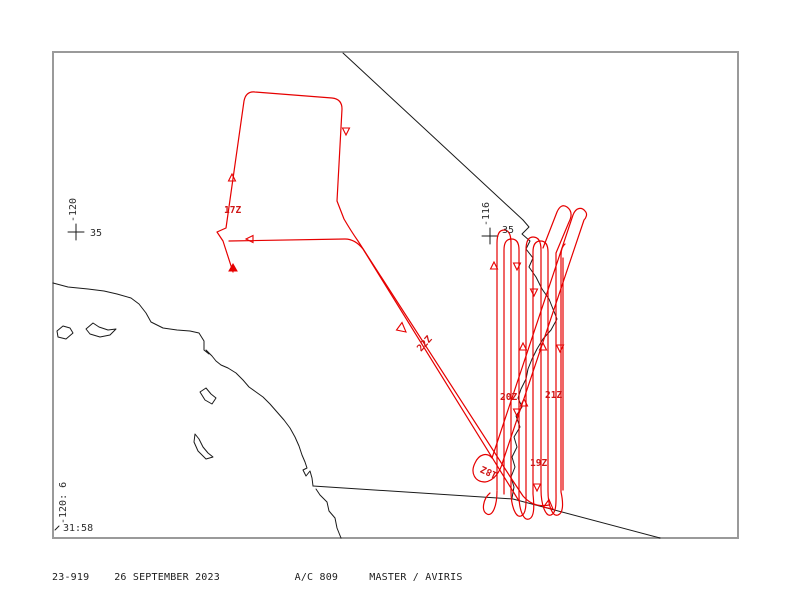 This screenshot has width=792, height=612. I want to click on lon-label-central: -116, so click(486, 214).